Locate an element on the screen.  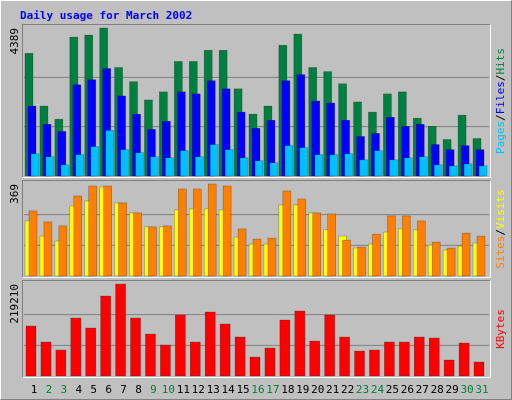
x-tick-label: 14 is located at coordinates (229, 389).